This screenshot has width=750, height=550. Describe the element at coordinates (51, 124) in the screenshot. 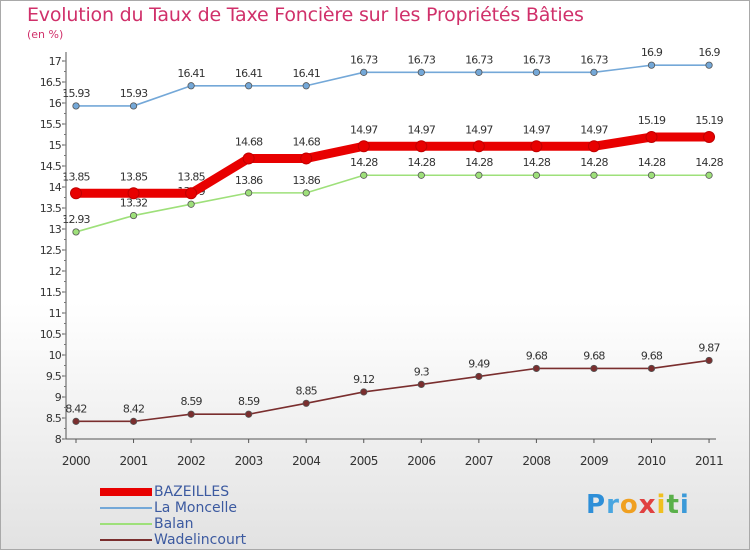

I see `y-tick-label: 15.5` at that location.